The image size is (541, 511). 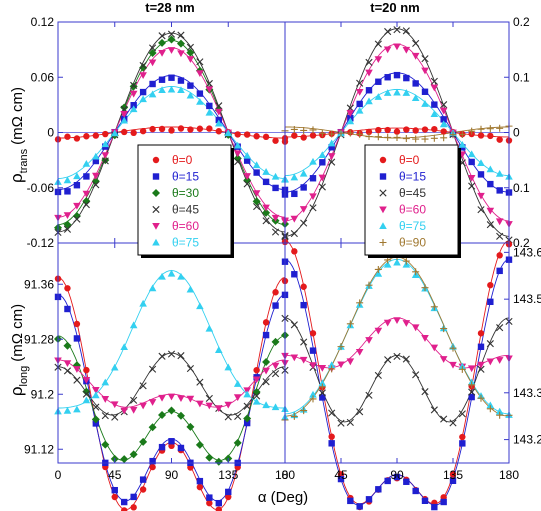 What do you see at coordinates (412, 193) in the screenshot?
I see `legend-label-theta-45: θ=45` at bounding box center [412, 193].